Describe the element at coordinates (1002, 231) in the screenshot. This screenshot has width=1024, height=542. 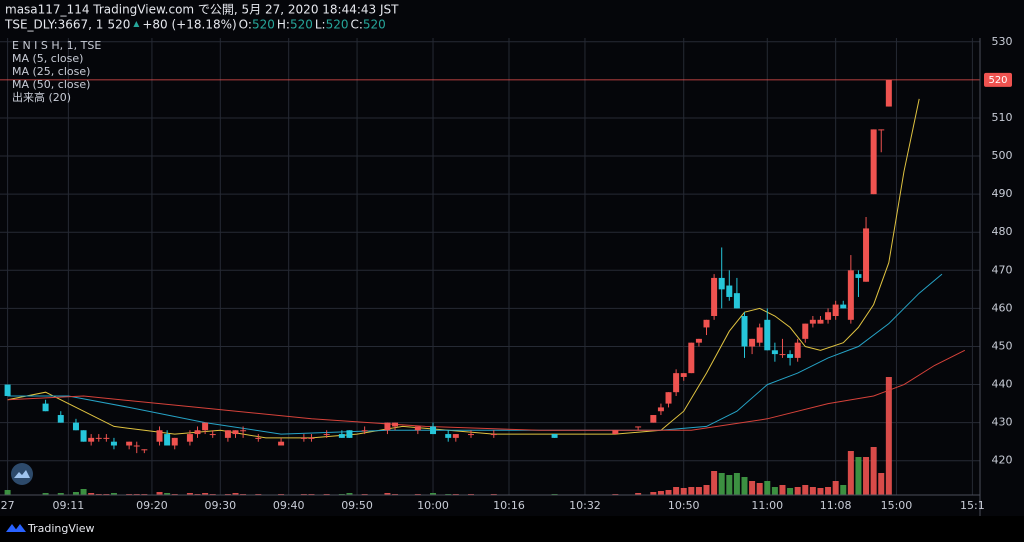
I see `y-tick-label: 480` at that location.